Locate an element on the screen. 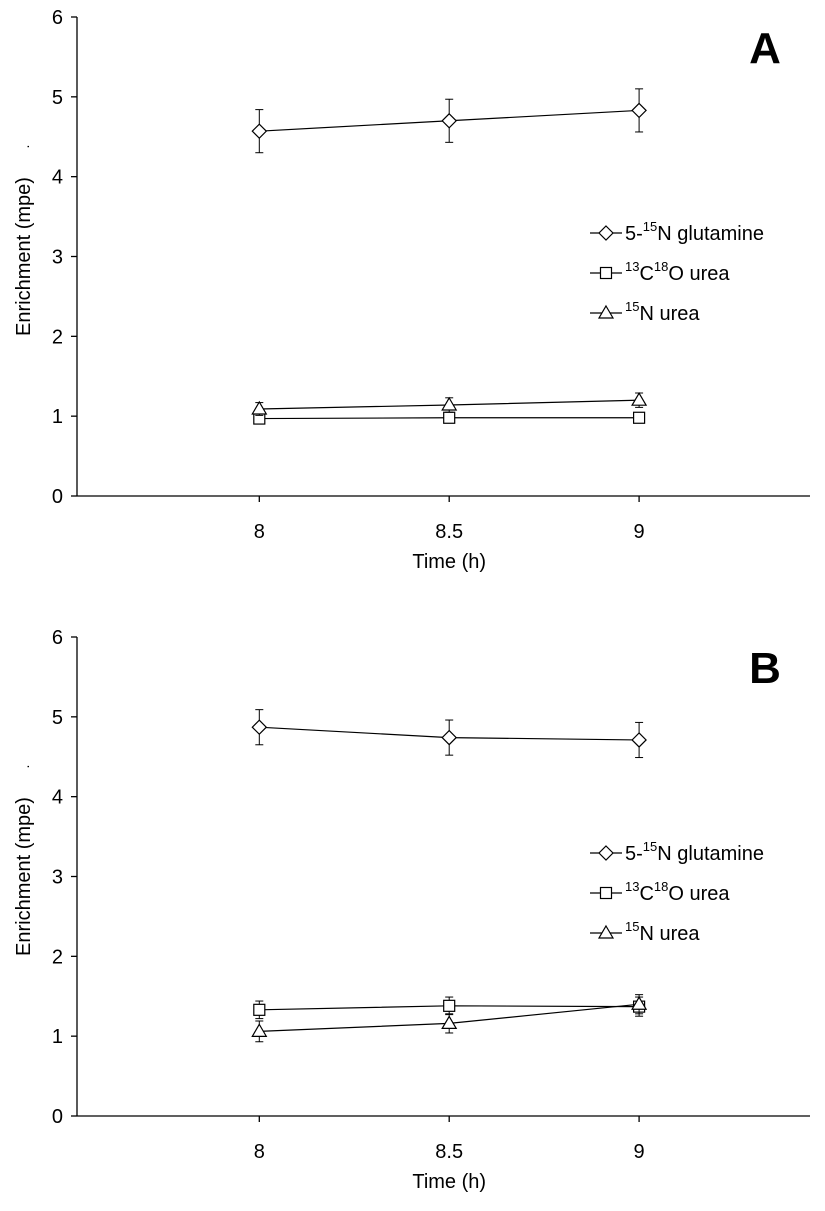 The image size is (825, 1211). series-square is located at coordinates (449, 418).